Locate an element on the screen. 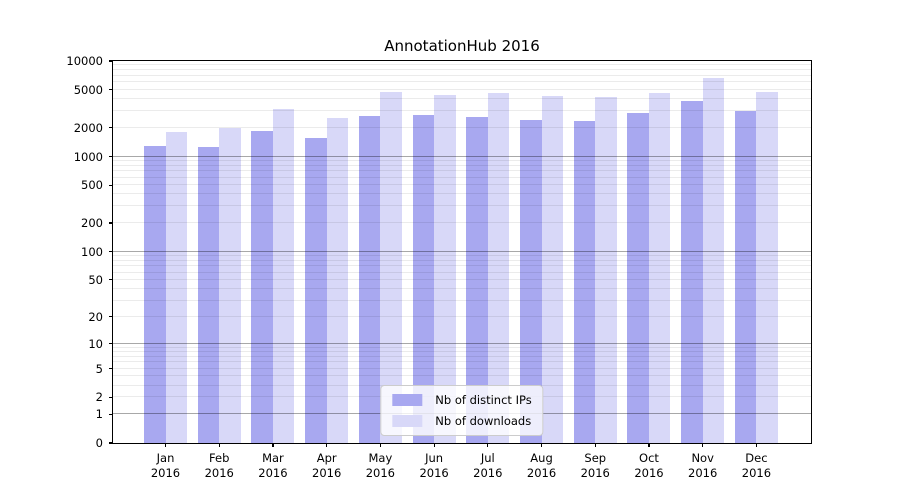 This screenshot has width=900, height=500. y-tick-label-500: 500 is located at coordinates (92, 185).